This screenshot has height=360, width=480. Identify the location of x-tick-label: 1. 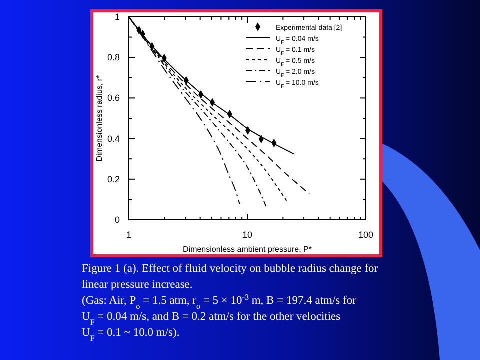
(129, 235).